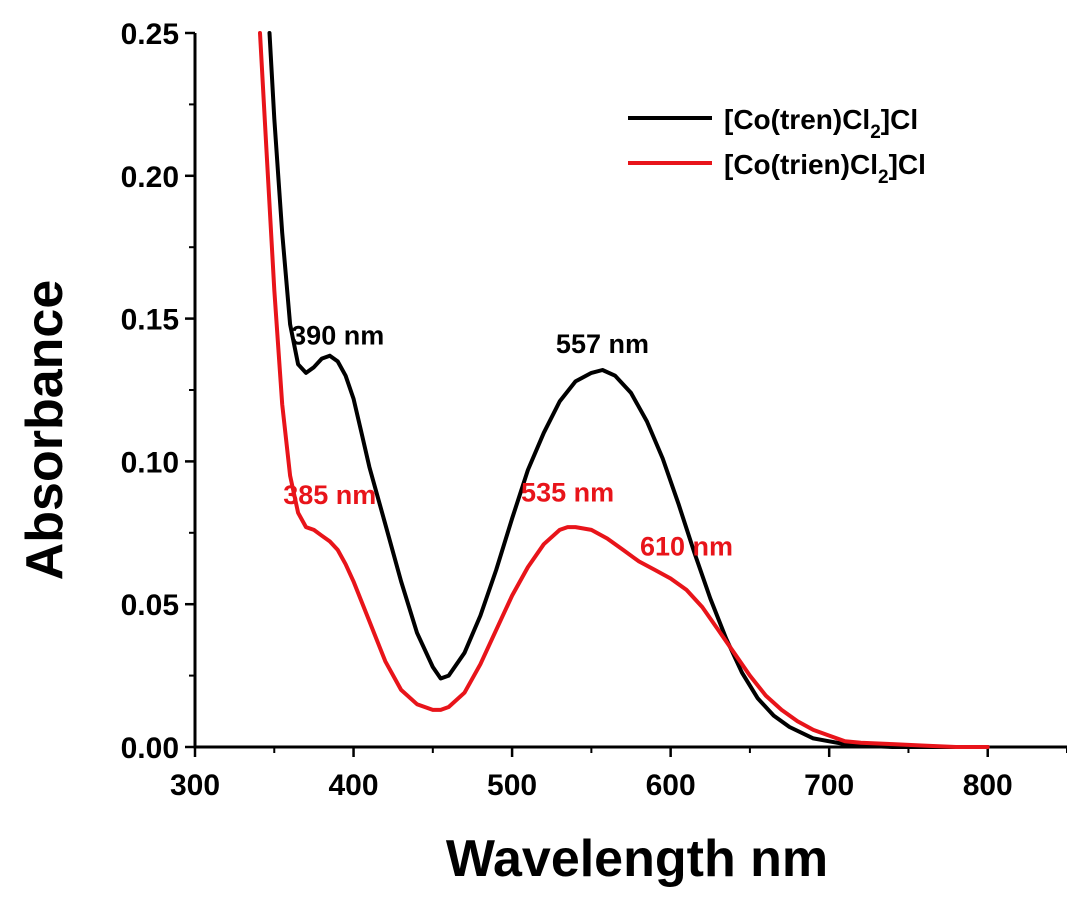 The image size is (1067, 897). What do you see at coordinates (567, 492) in the screenshot?
I see `peak-annotation: 535 nm` at bounding box center [567, 492].